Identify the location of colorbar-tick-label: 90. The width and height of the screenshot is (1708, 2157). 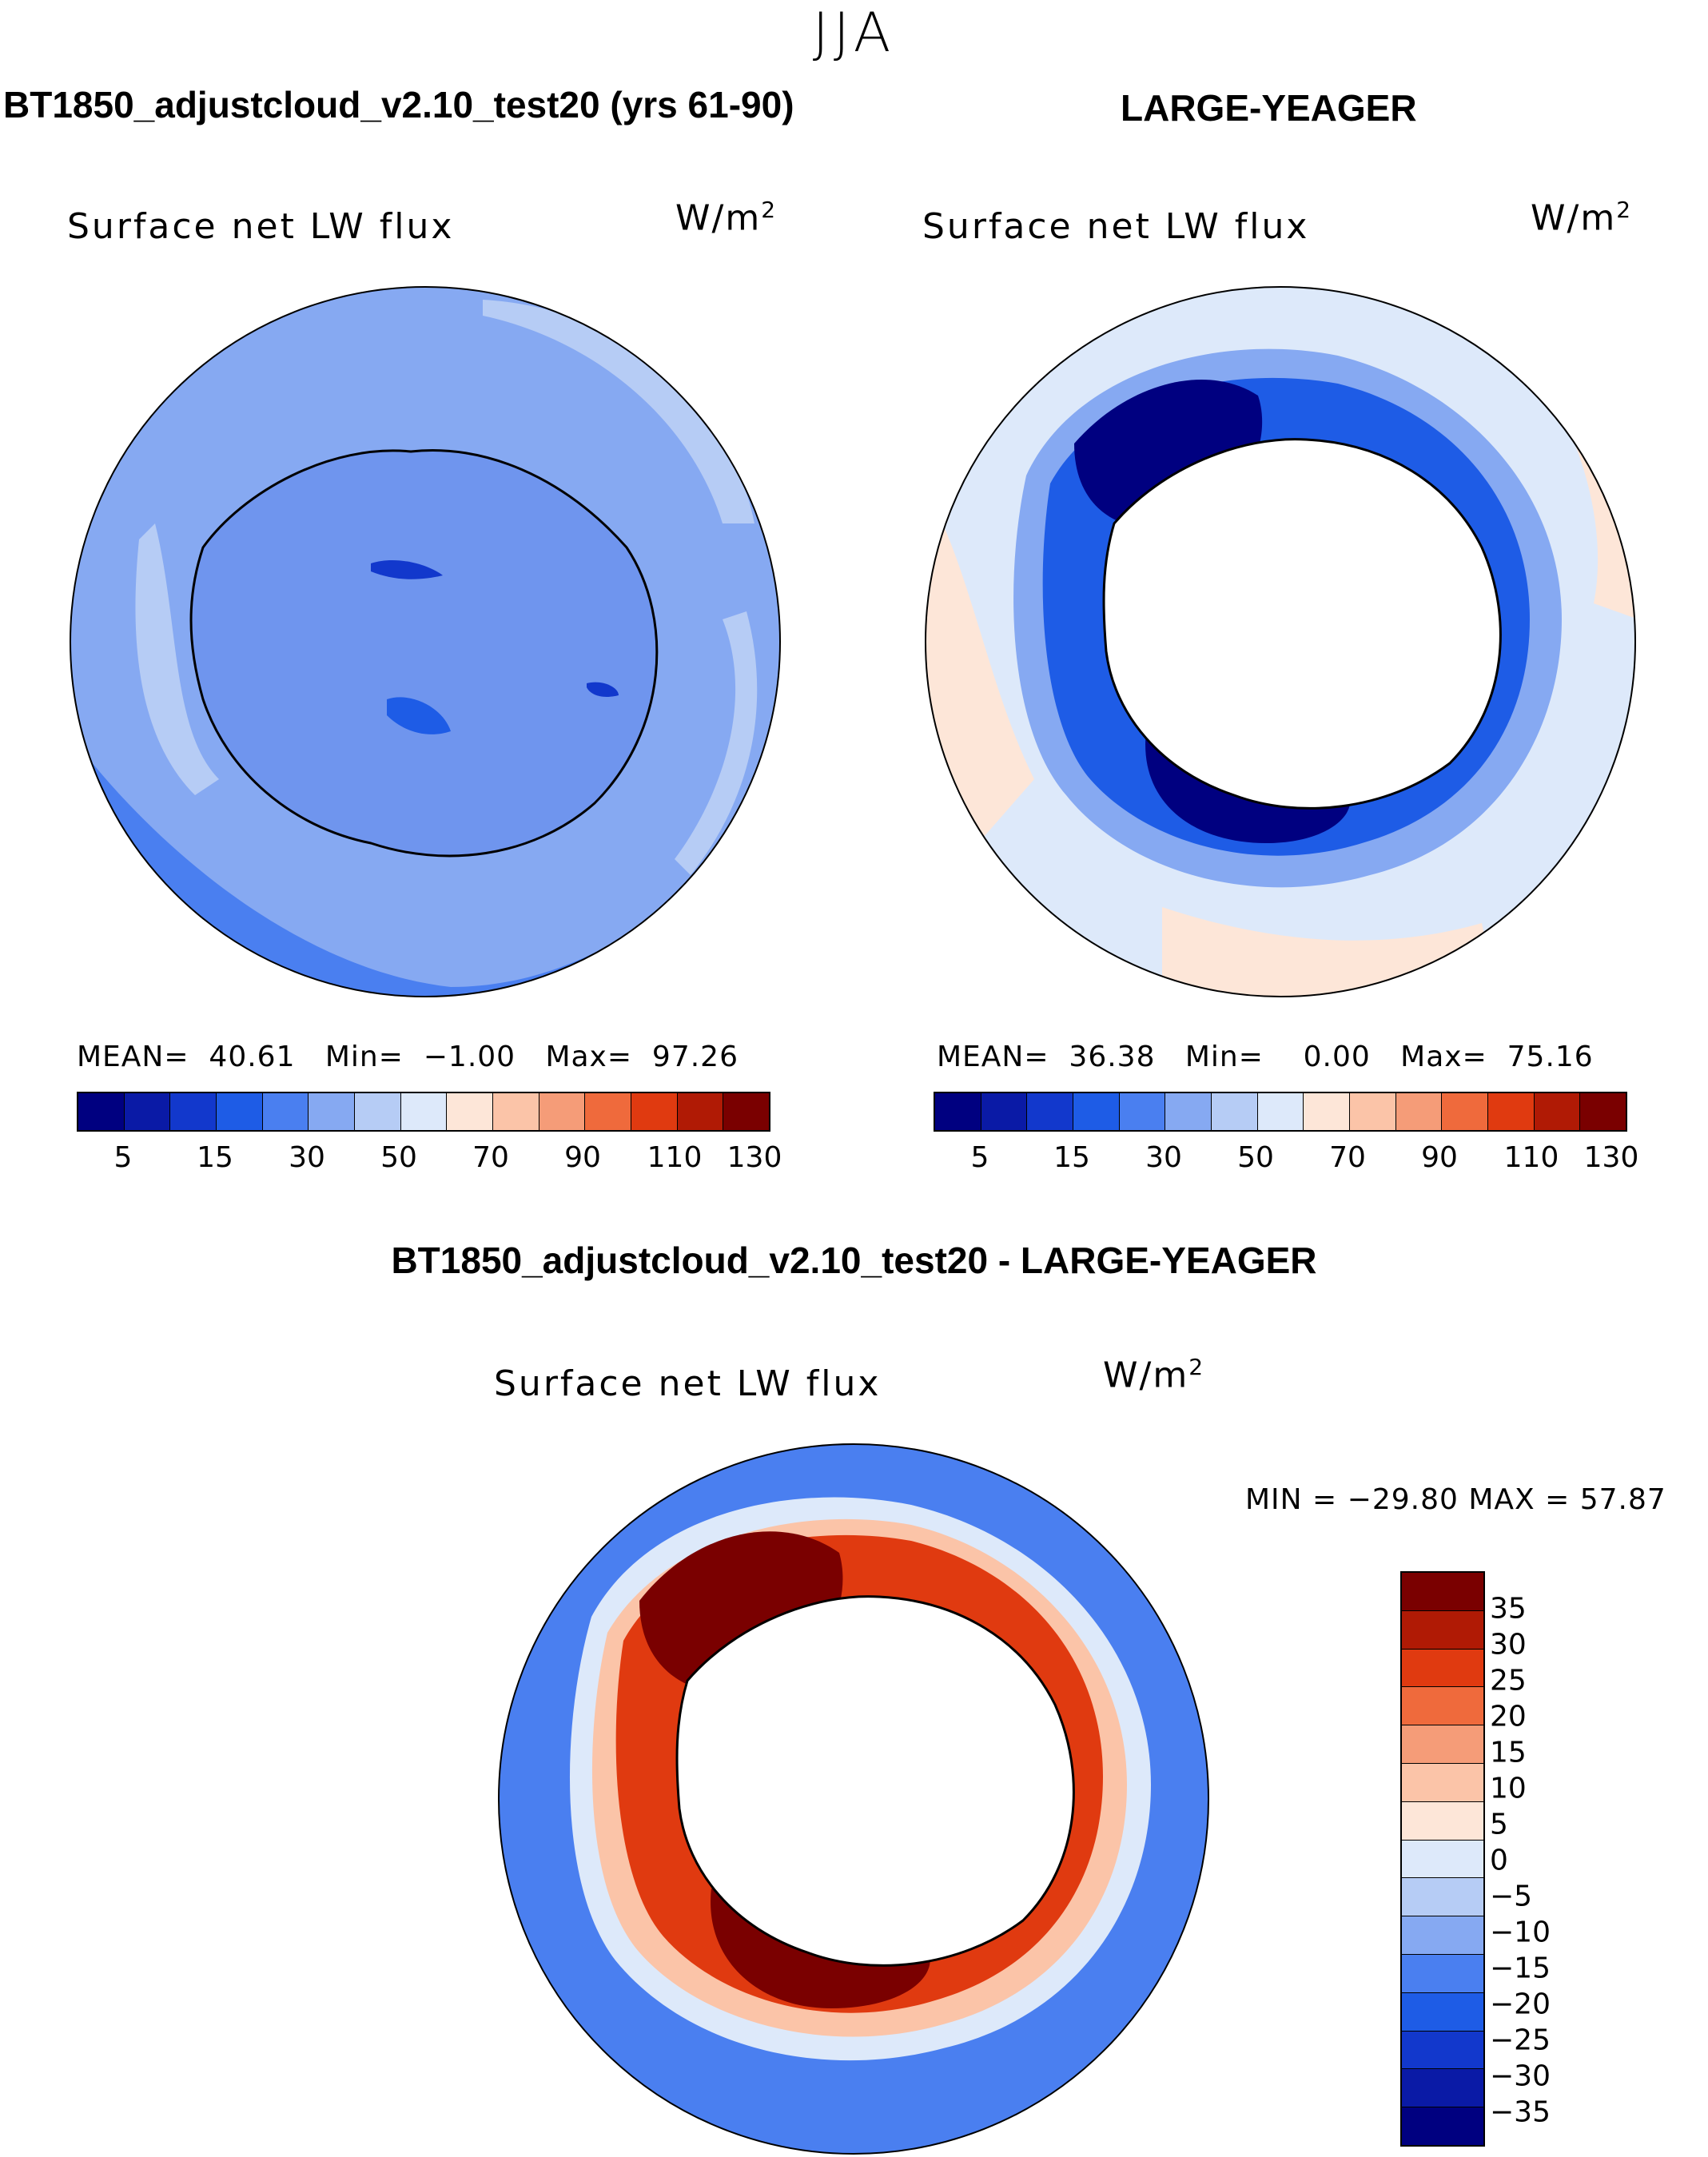
(582, 1157).